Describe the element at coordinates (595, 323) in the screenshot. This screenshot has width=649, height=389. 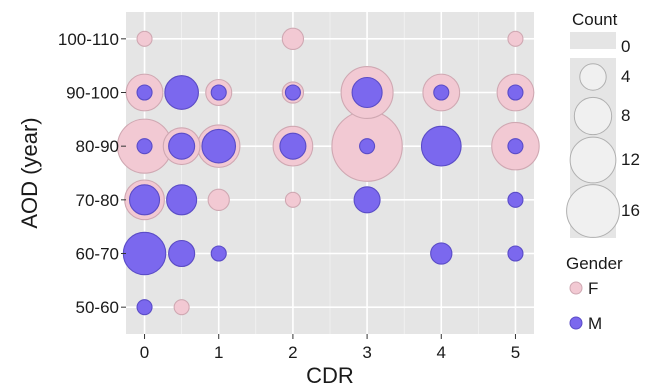
I see `color-legend-label: M` at that location.